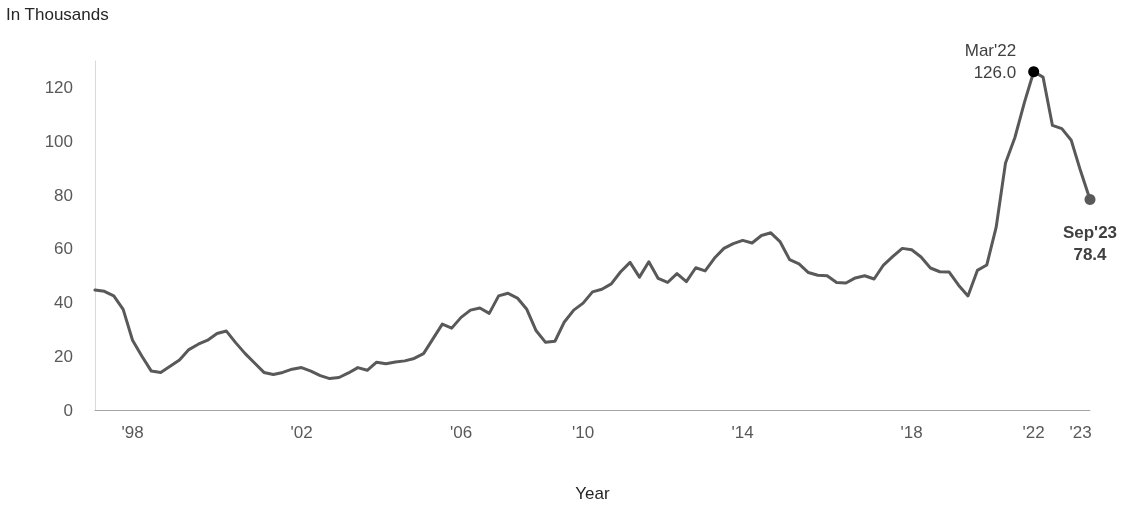 This screenshot has height=508, width=1130. What do you see at coordinates (593, 493) in the screenshot?
I see `x-axis-title: Year` at bounding box center [593, 493].